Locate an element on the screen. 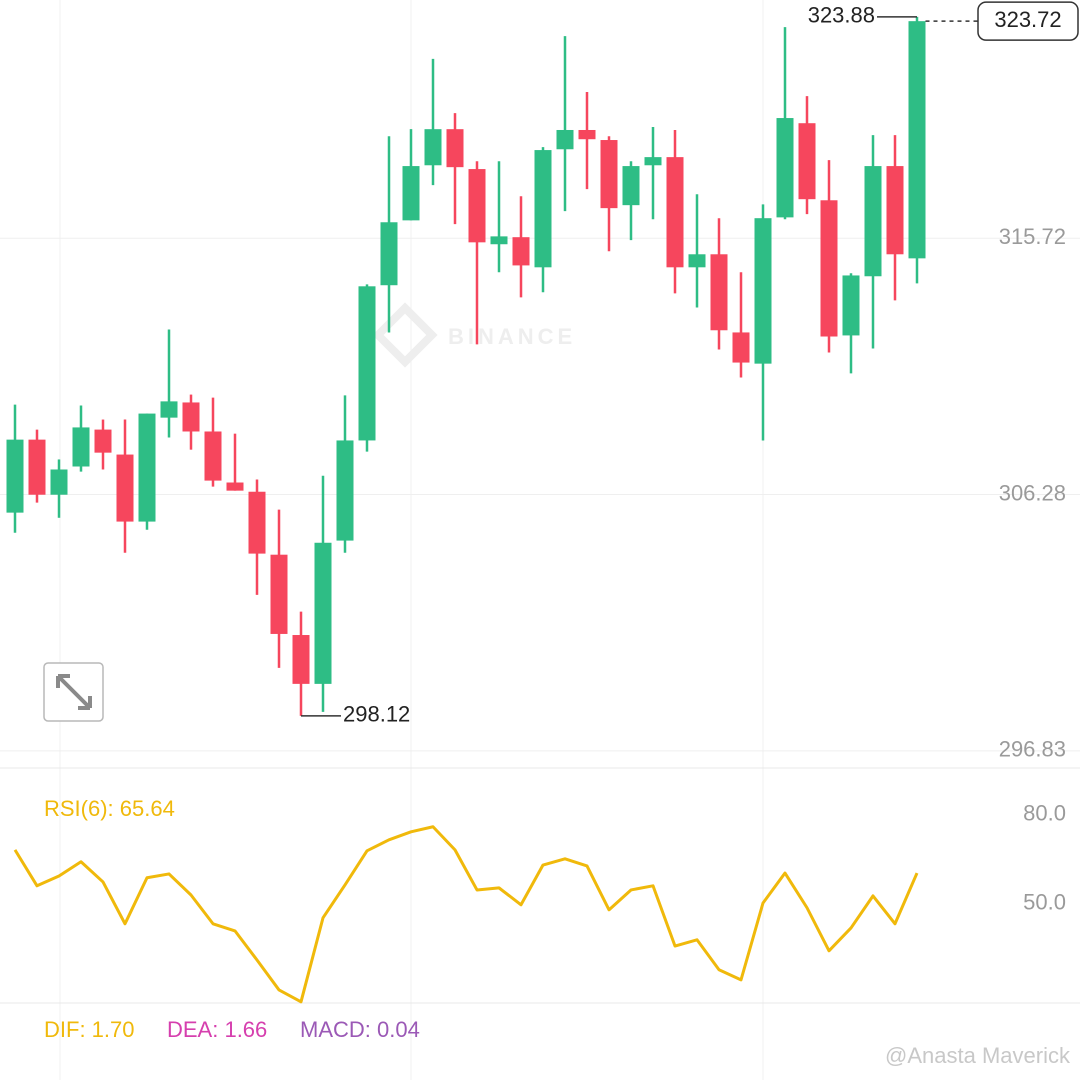 This screenshot has width=1080, height=1085. watermark: BINANCE is located at coordinates (512, 336).